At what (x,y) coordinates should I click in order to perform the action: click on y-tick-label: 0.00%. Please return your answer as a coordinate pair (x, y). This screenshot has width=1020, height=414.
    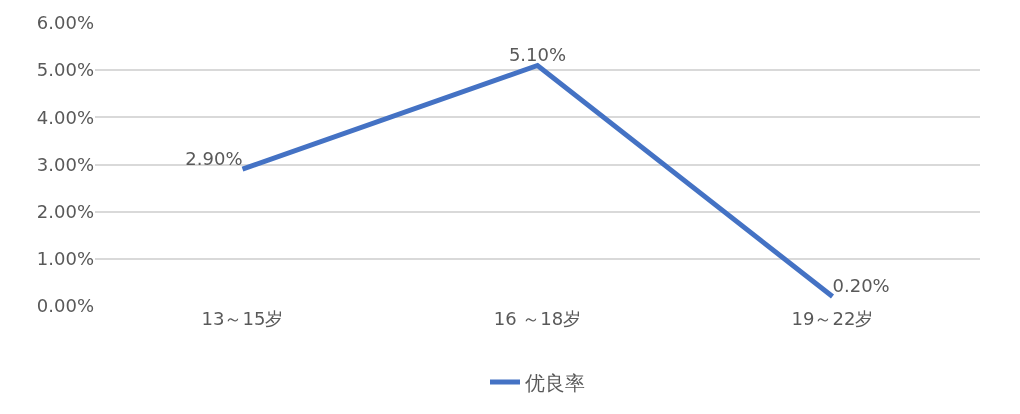
    Looking at the image, I should click on (65, 306).